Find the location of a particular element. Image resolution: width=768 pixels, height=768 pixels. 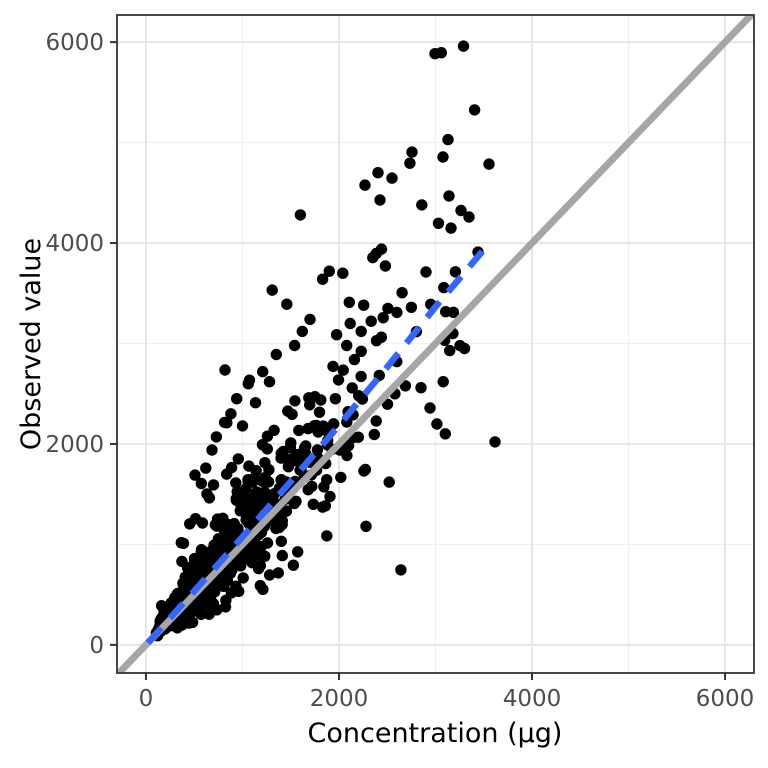

y-tick-label: 4000 is located at coordinates (74, 244).